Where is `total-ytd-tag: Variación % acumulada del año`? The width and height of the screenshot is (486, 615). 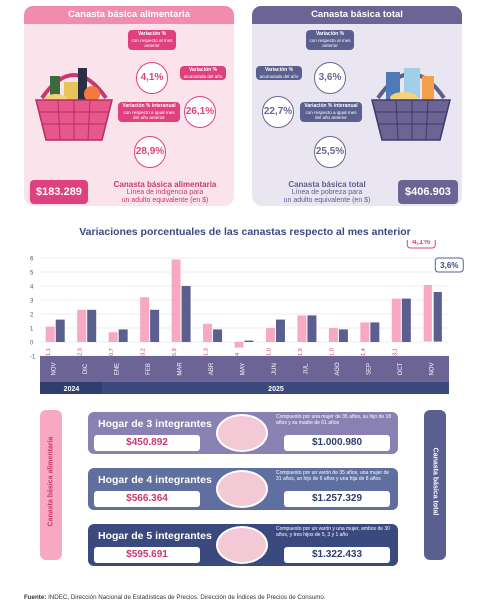
total-ytd-tag: Variación % acumulada del año is located at coordinates (279, 73).